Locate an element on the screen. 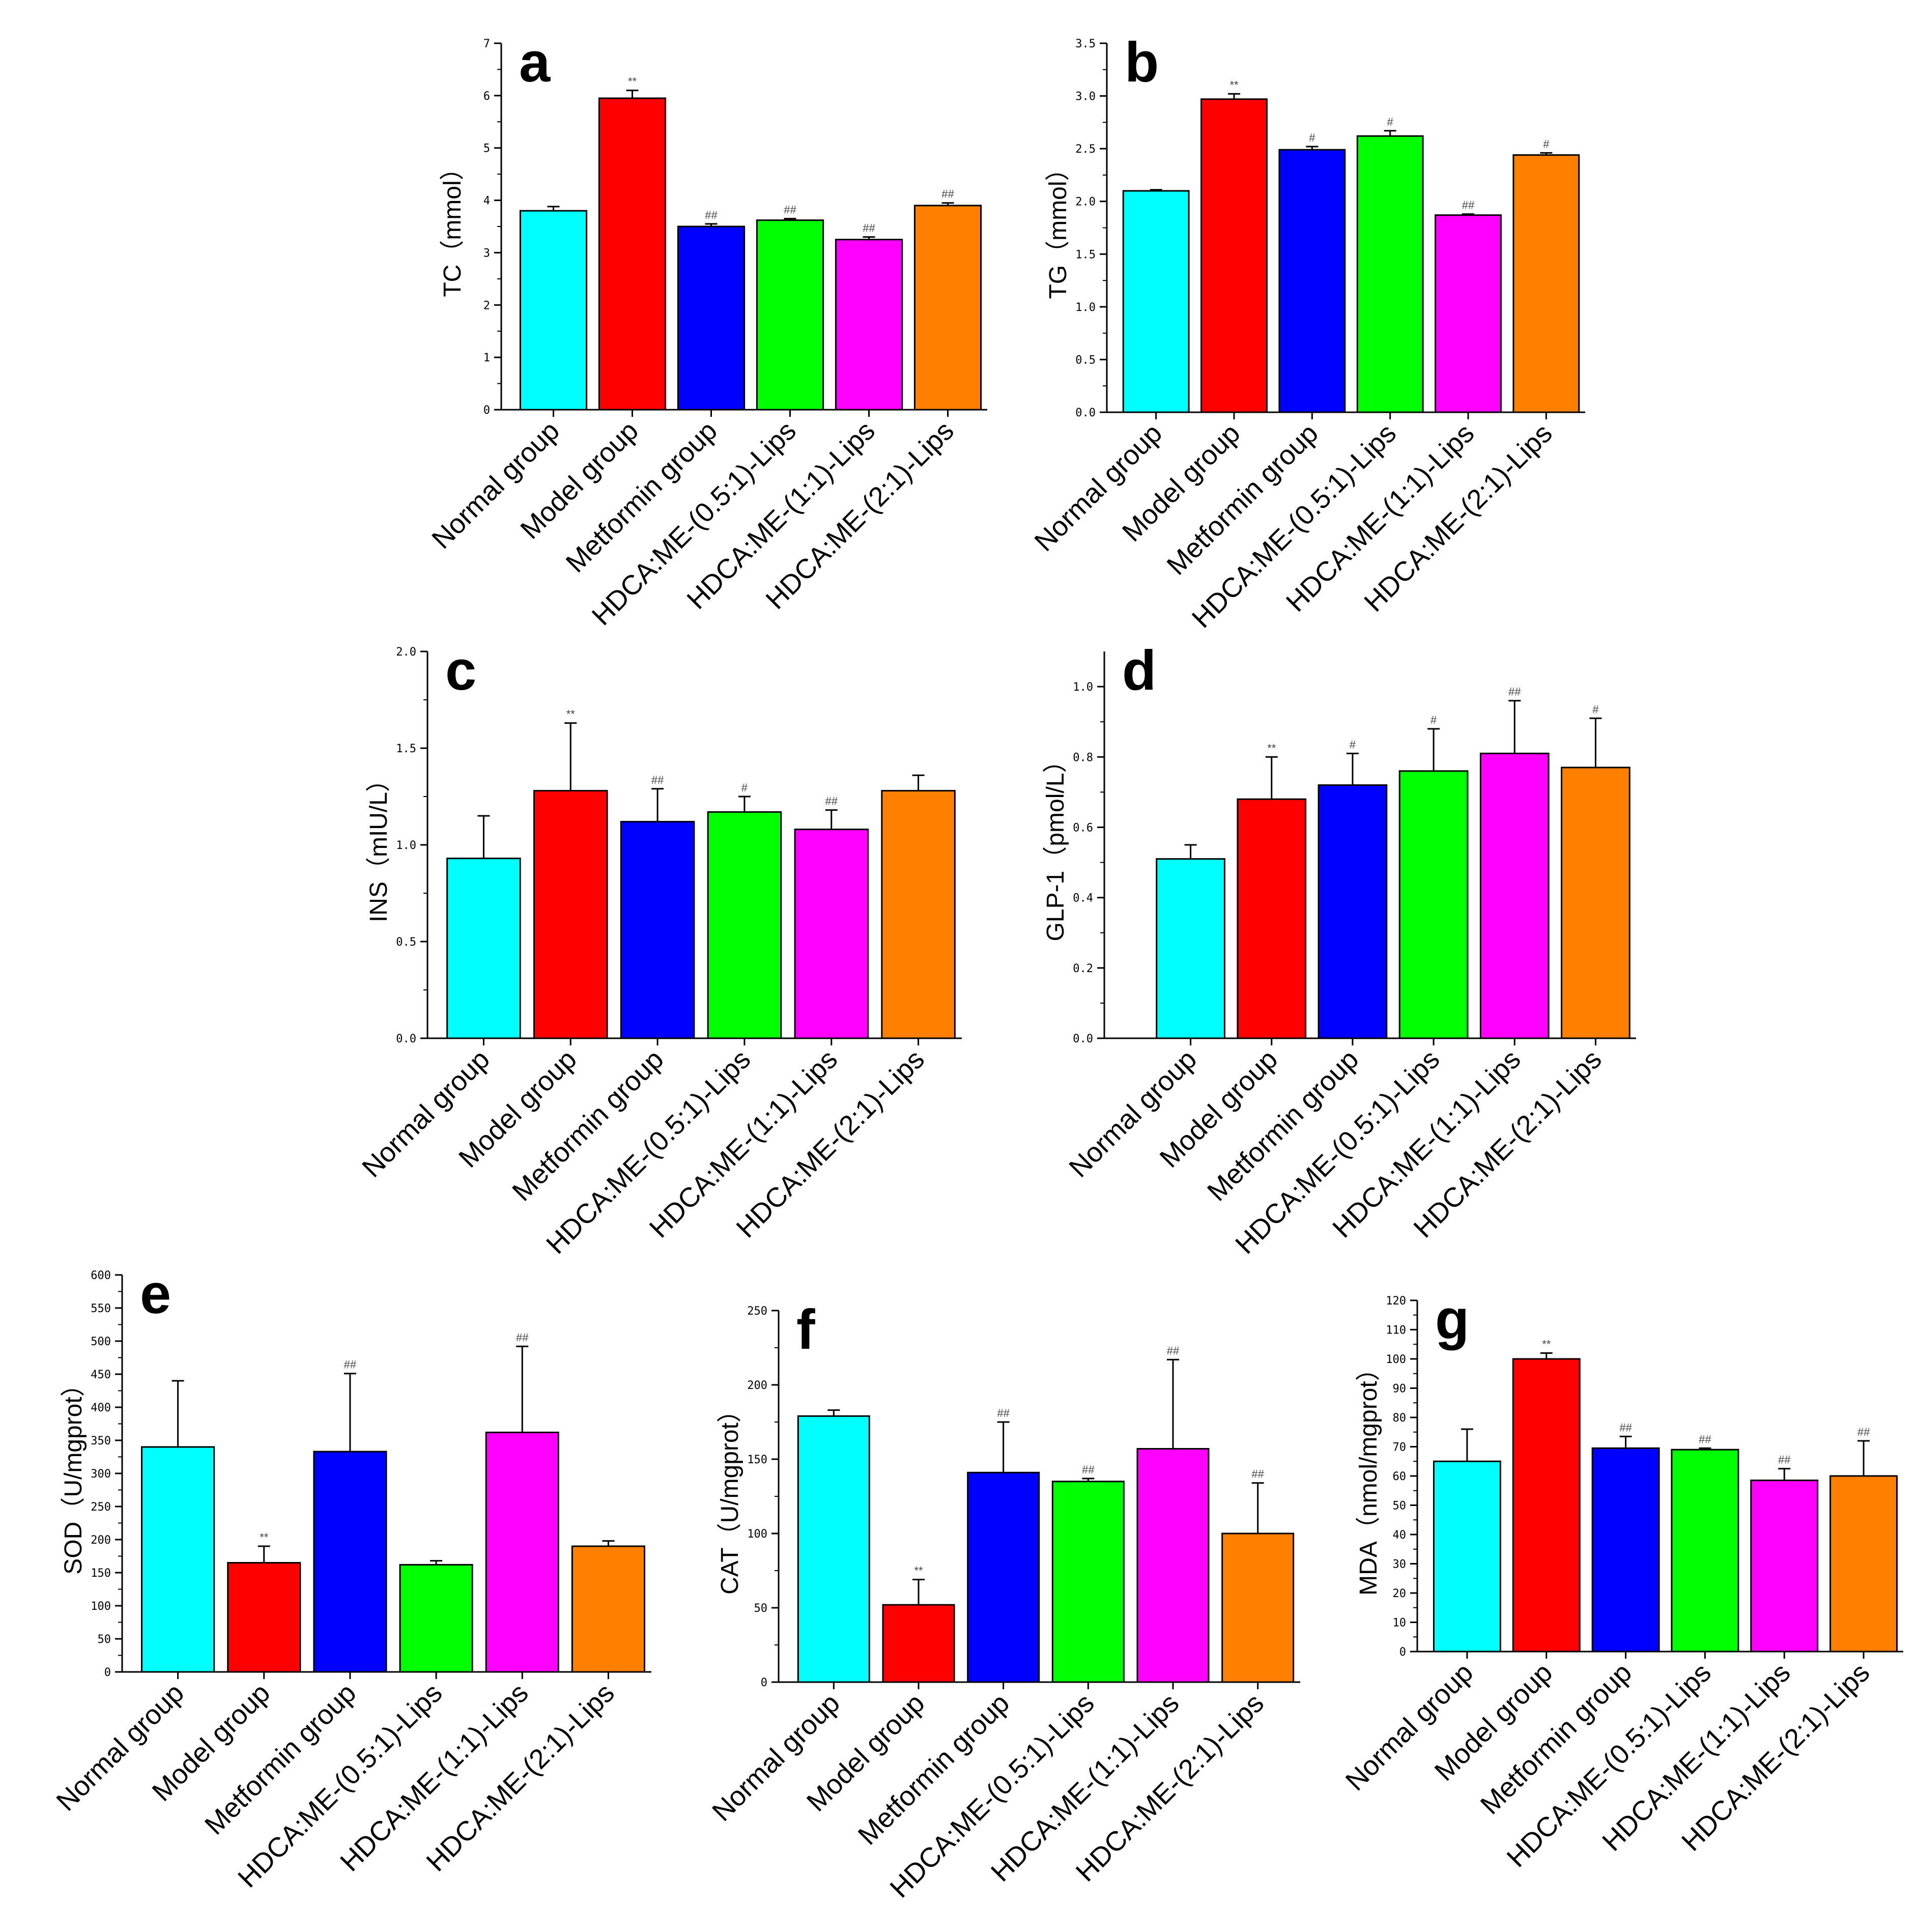 The width and height of the screenshot is (1917, 1932). panel-e-y-tick-label: 0 is located at coordinates (107, 1672).